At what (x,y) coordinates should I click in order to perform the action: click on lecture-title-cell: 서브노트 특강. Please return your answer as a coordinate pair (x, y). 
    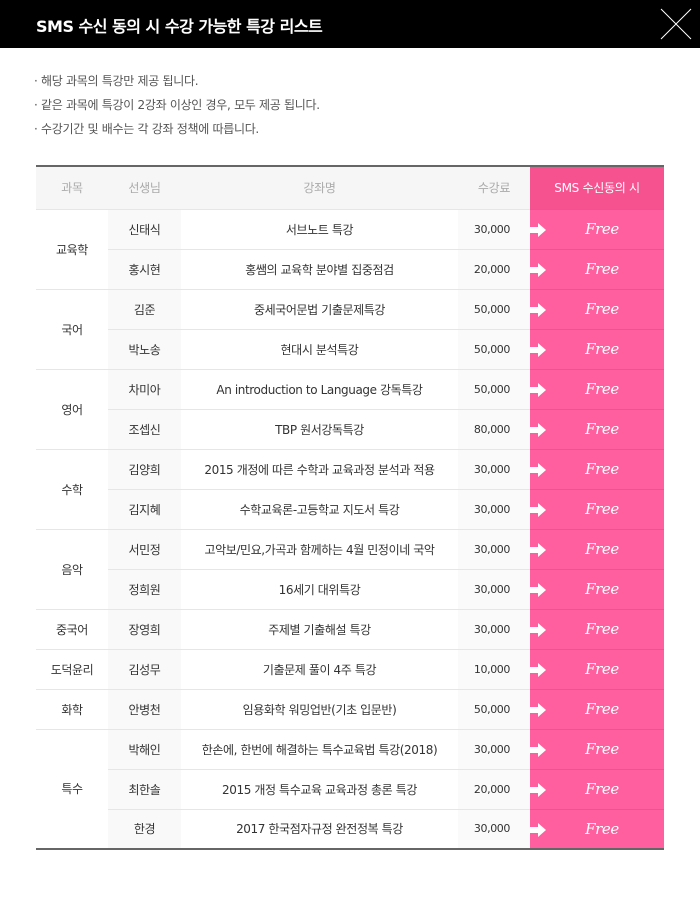
    Looking at the image, I should click on (319, 228).